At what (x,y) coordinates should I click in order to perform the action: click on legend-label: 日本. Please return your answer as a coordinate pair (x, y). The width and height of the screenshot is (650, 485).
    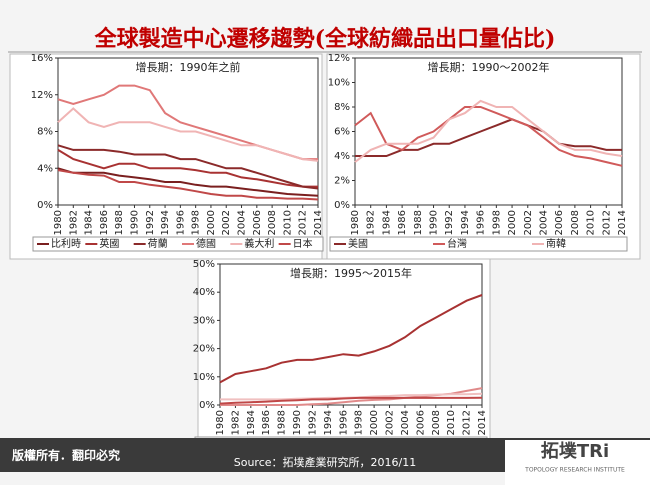
    Looking at the image, I should click on (303, 243).